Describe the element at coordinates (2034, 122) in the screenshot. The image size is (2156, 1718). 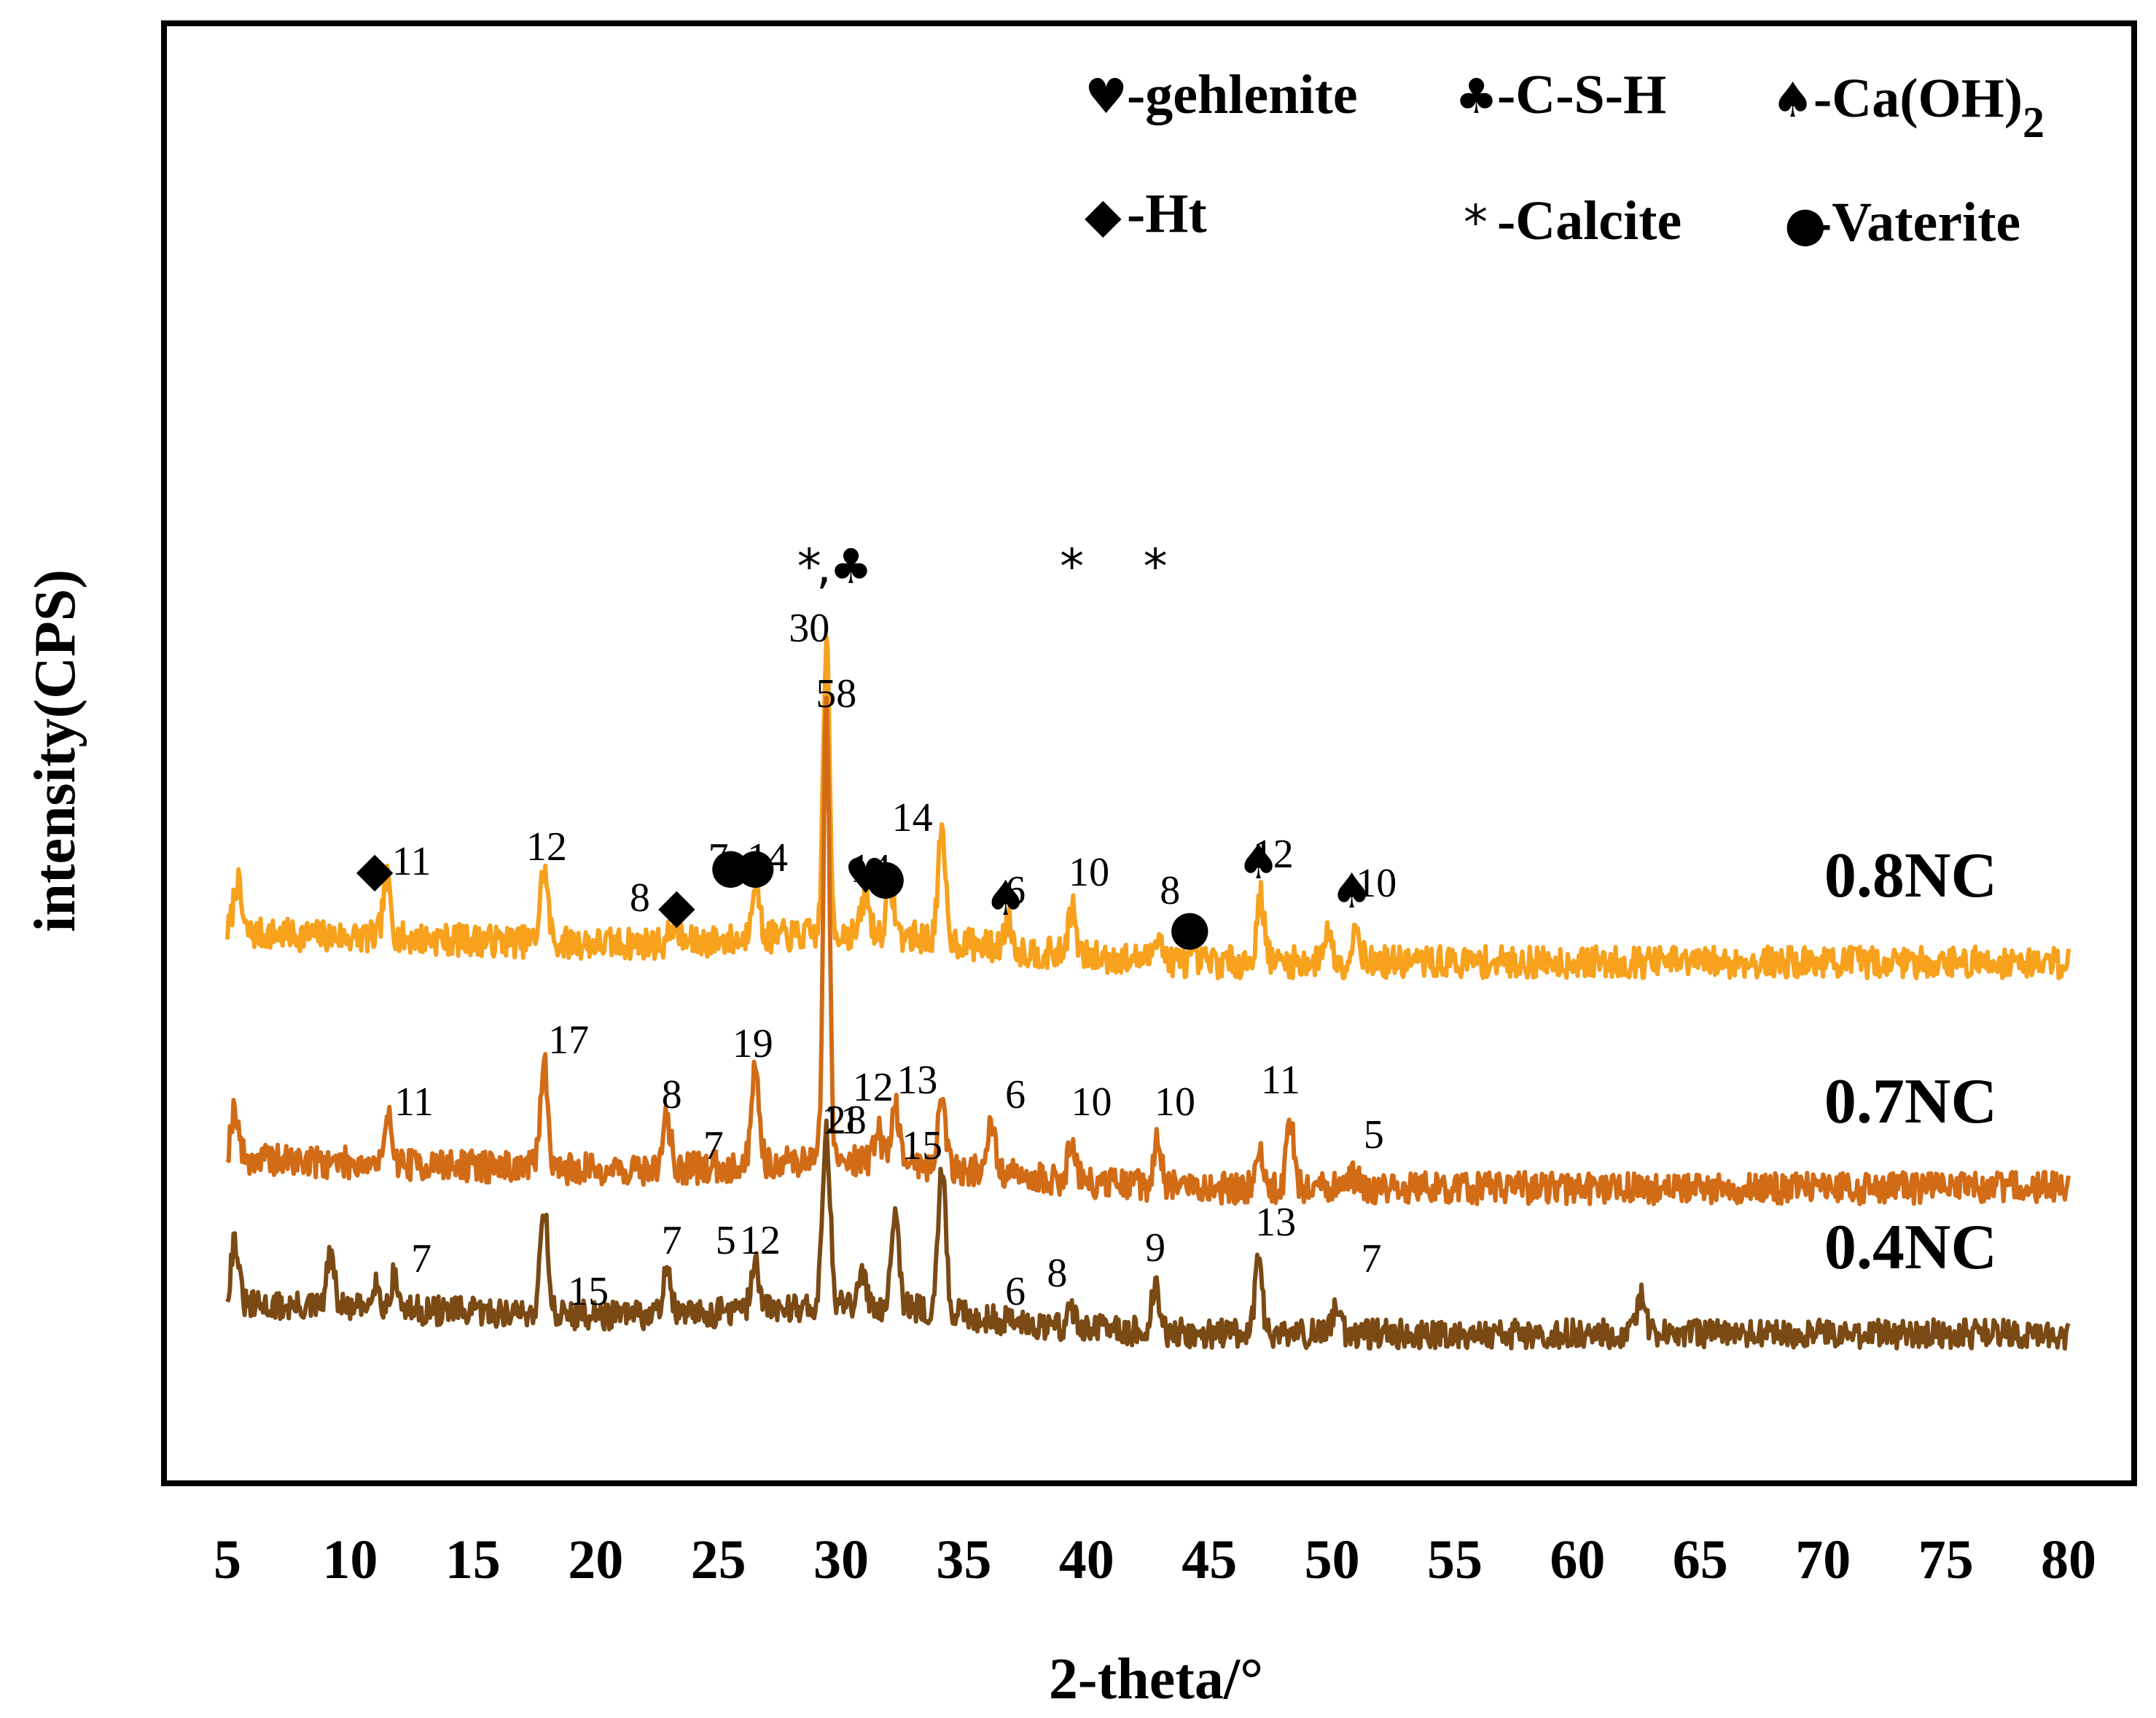
I see `legend-label-caoh2-subscript: 2` at that location.